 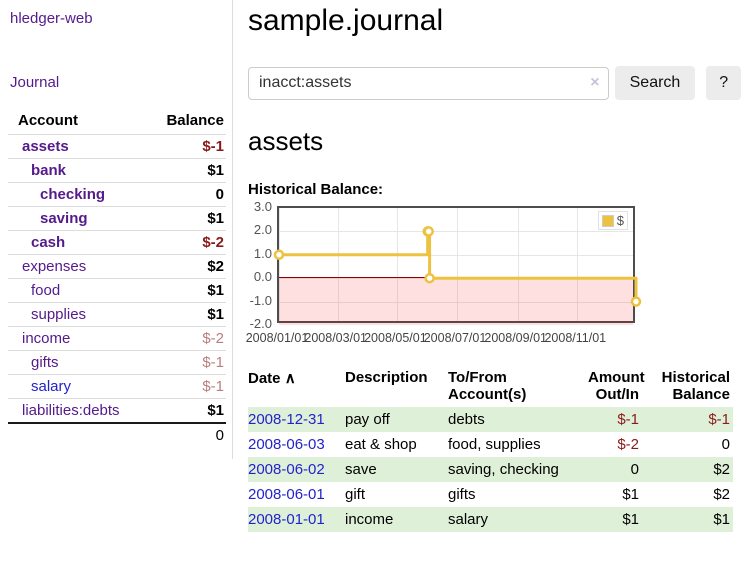 What do you see at coordinates (51, 18) in the screenshot?
I see `app-title-link: hledger-web` at bounding box center [51, 18].